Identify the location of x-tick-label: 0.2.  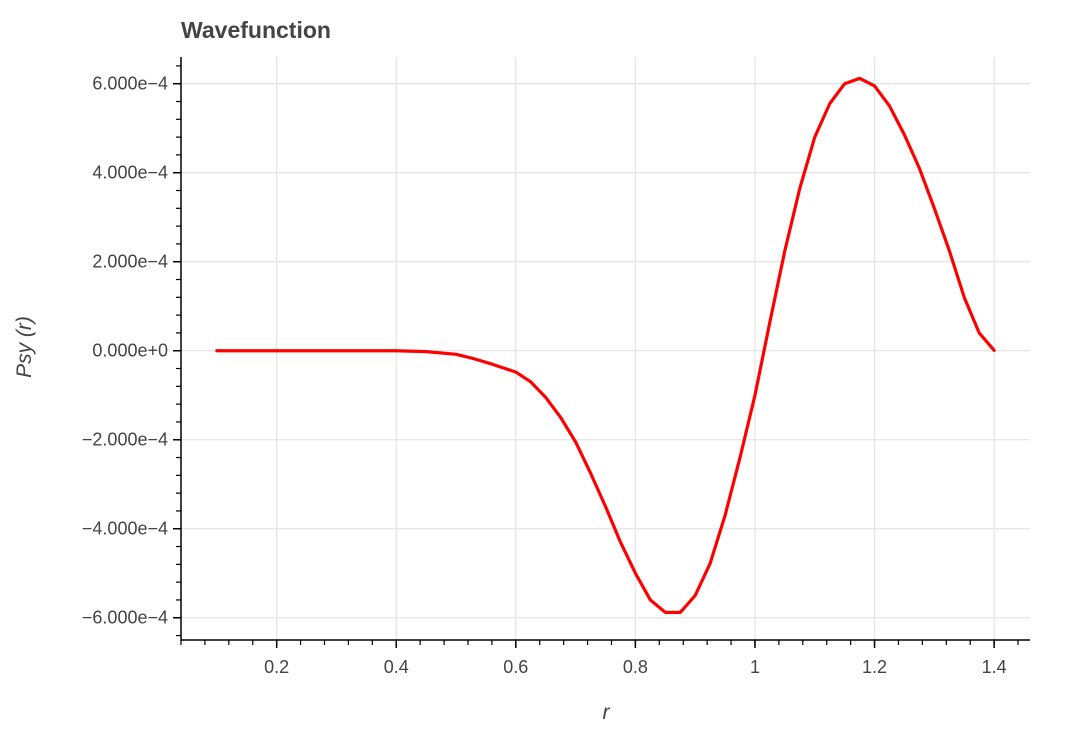
(276, 667).